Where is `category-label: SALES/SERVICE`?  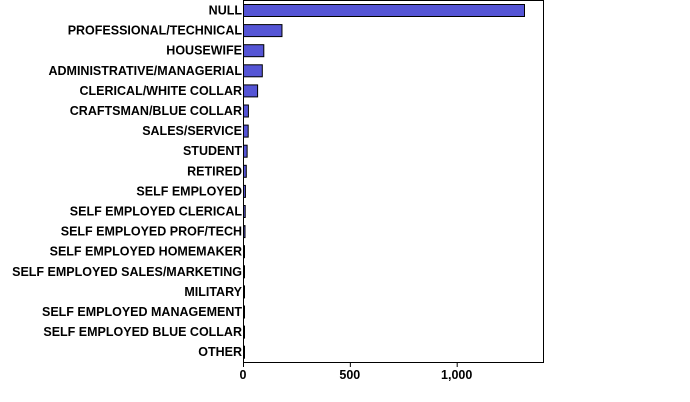
category-label: SALES/SERVICE is located at coordinates (192, 131).